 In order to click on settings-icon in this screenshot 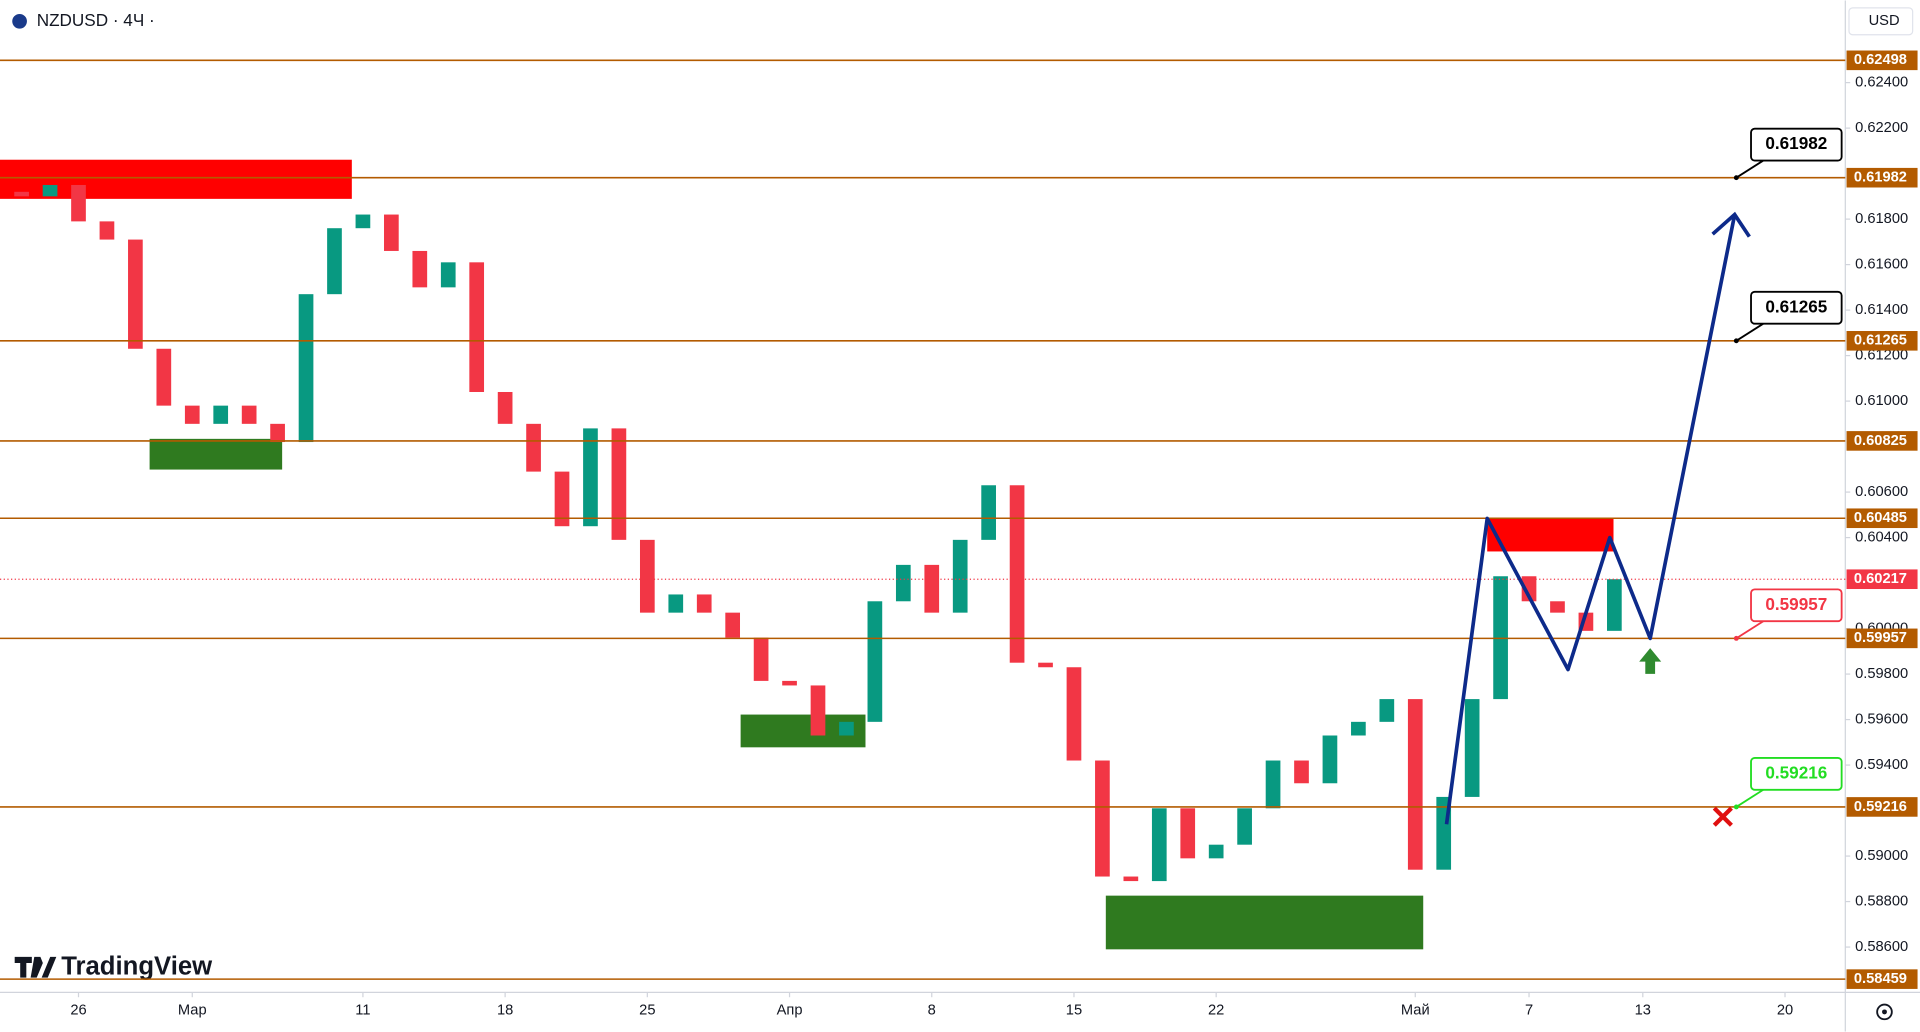, I will do `click(1884, 1012)`.